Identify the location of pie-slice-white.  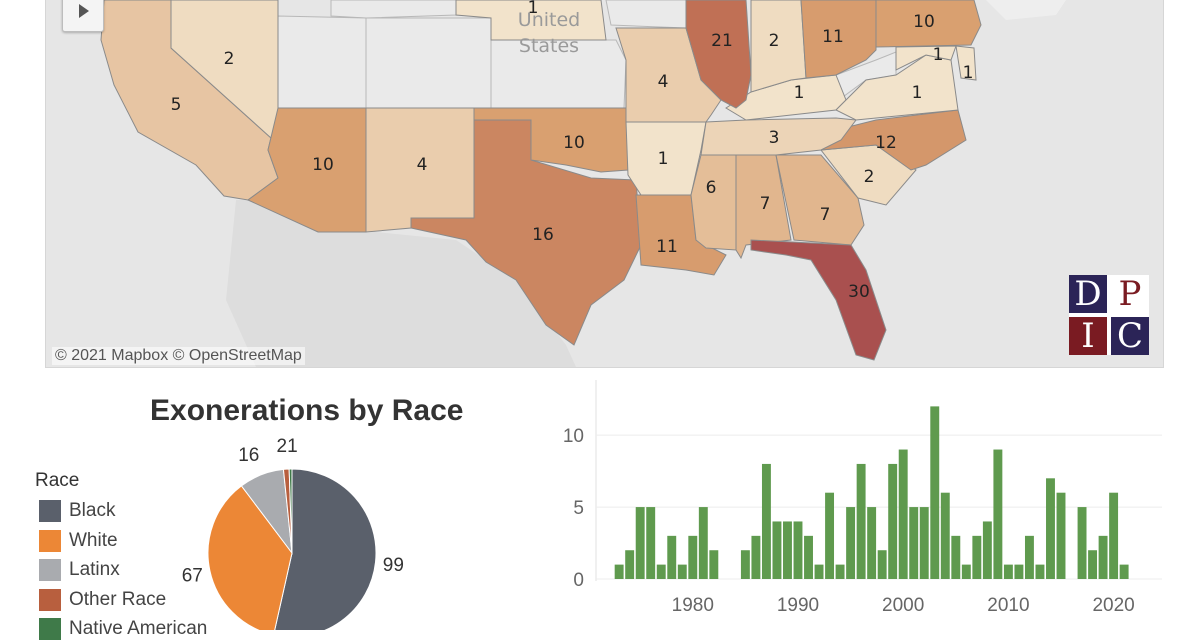
(250, 557).